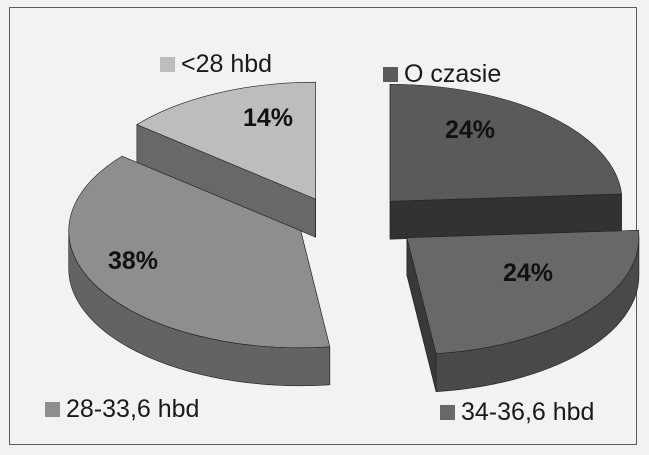 This screenshot has width=649, height=455. Describe the element at coordinates (390, 74) in the screenshot. I see `legend-swatch-o-czasie` at that location.